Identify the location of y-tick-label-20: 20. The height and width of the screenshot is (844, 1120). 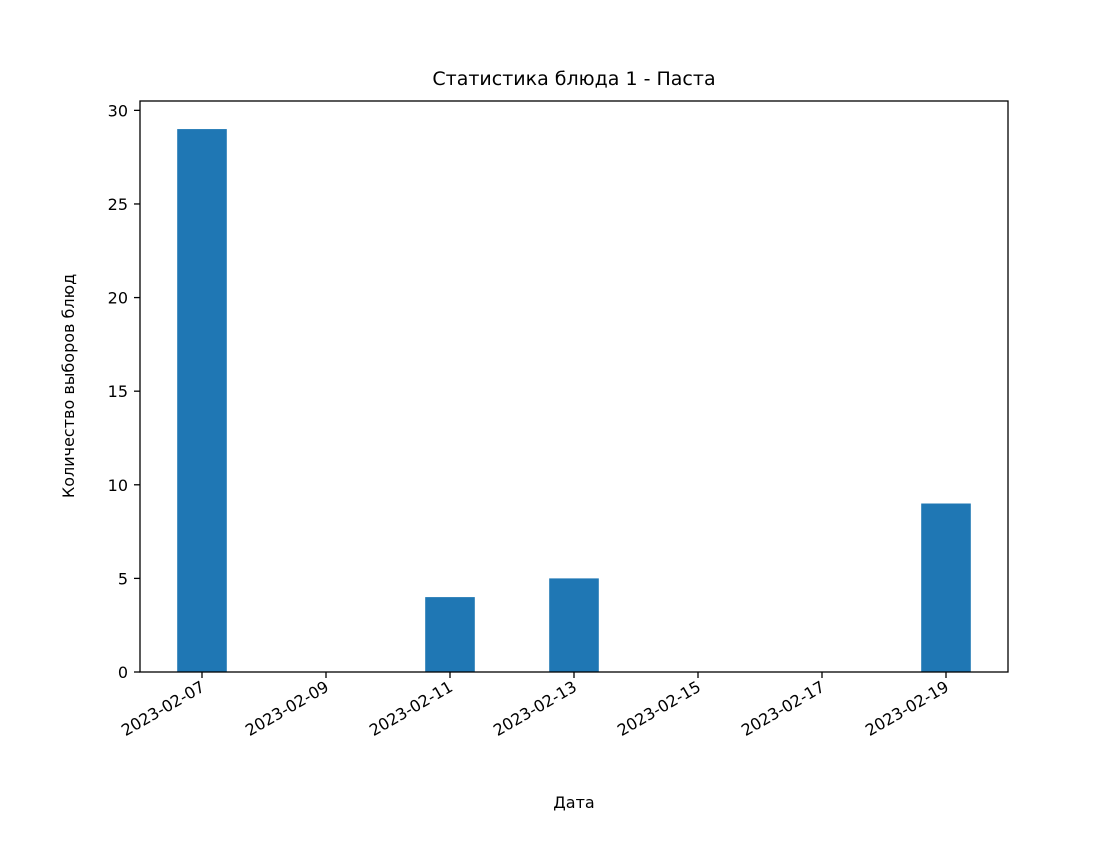
(118, 298).